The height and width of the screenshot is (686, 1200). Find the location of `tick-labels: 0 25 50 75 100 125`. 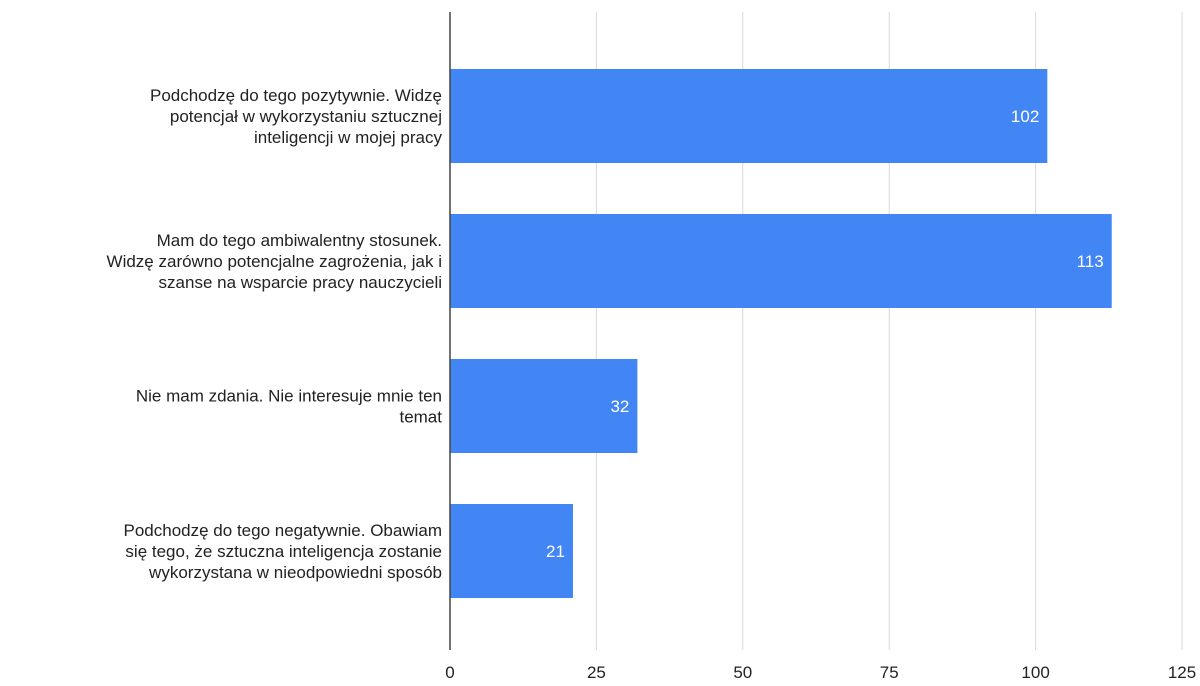

tick-labels: 0 25 50 75 100 125 is located at coordinates (820, 672).